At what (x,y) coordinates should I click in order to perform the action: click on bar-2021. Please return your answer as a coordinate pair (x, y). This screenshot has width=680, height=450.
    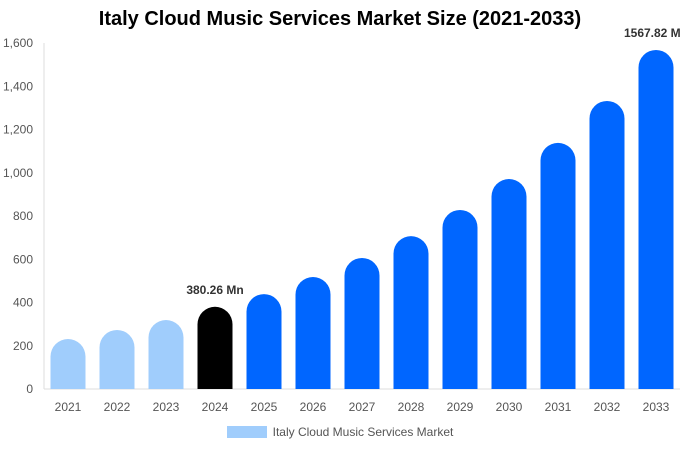
    Looking at the image, I should click on (68, 364).